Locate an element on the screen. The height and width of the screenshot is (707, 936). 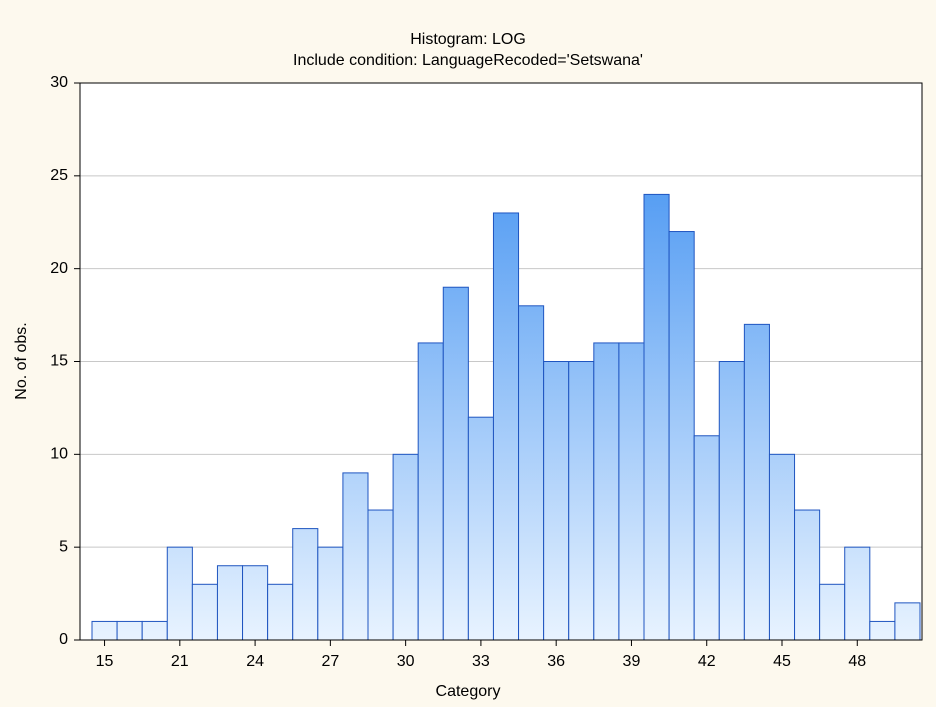
y-tick-label: 30 is located at coordinates (59, 82).